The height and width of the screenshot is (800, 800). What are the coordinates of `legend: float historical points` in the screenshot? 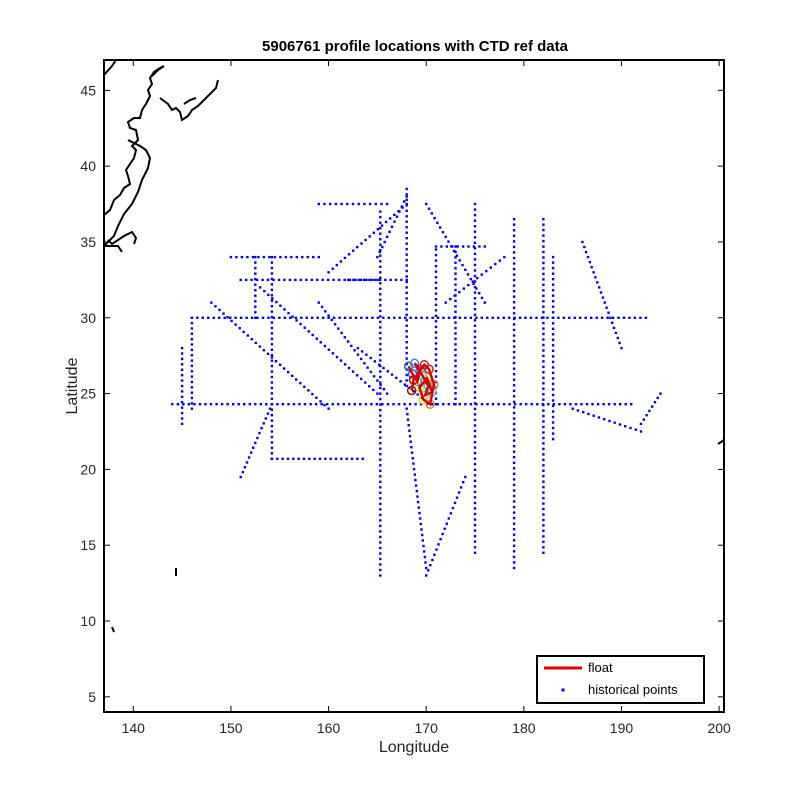 It's located at (620, 679).